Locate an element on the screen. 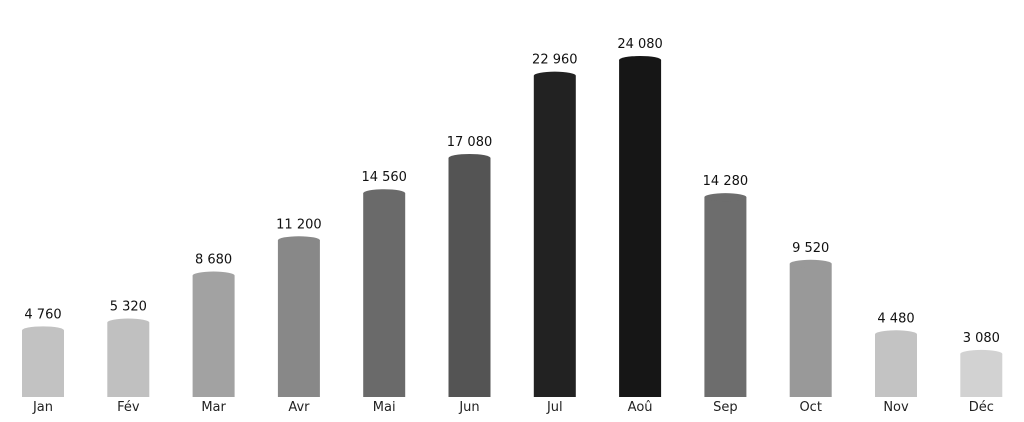 This screenshot has height=422, width=1024. value-label-jun: 17 080 is located at coordinates (470, 142).